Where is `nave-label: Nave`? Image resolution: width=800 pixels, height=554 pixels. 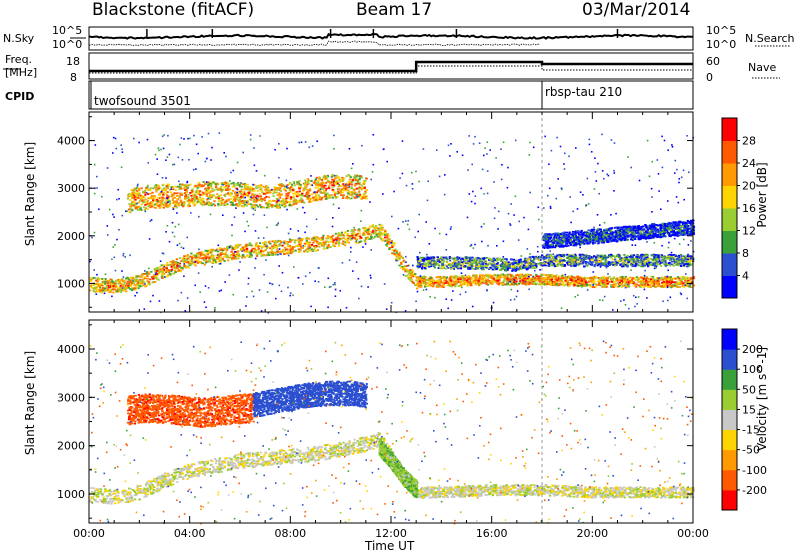 nave-label: Nave is located at coordinates (762, 67).